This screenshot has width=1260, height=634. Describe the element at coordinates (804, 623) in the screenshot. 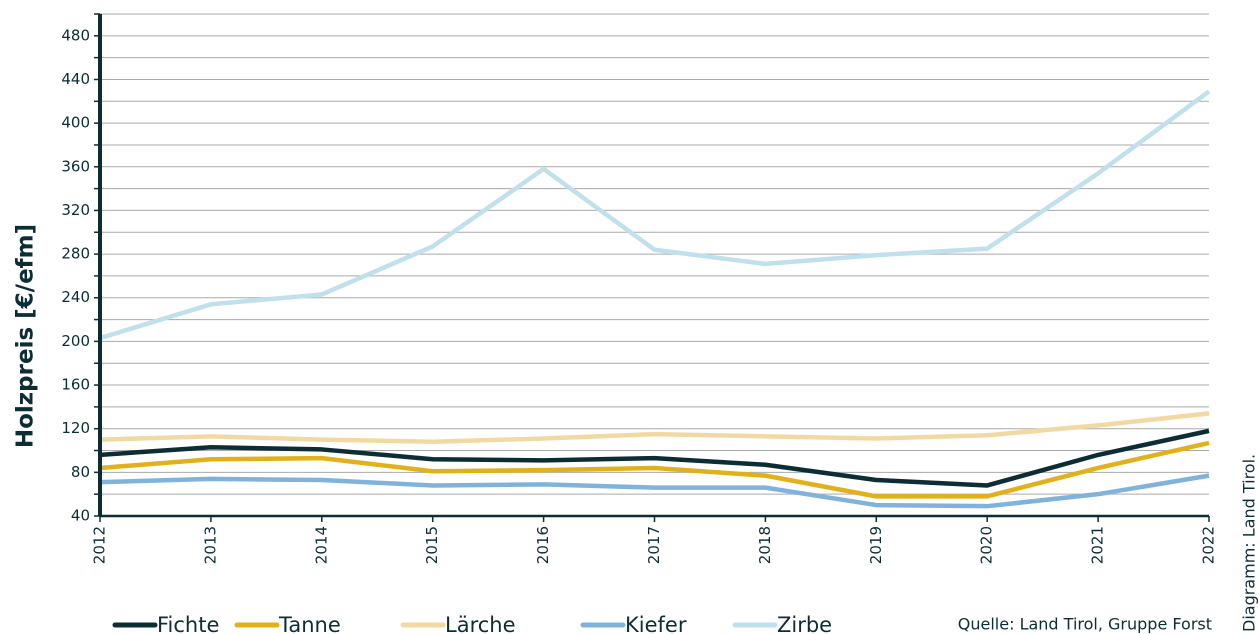

I see `legend-label: Zirbe` at that location.